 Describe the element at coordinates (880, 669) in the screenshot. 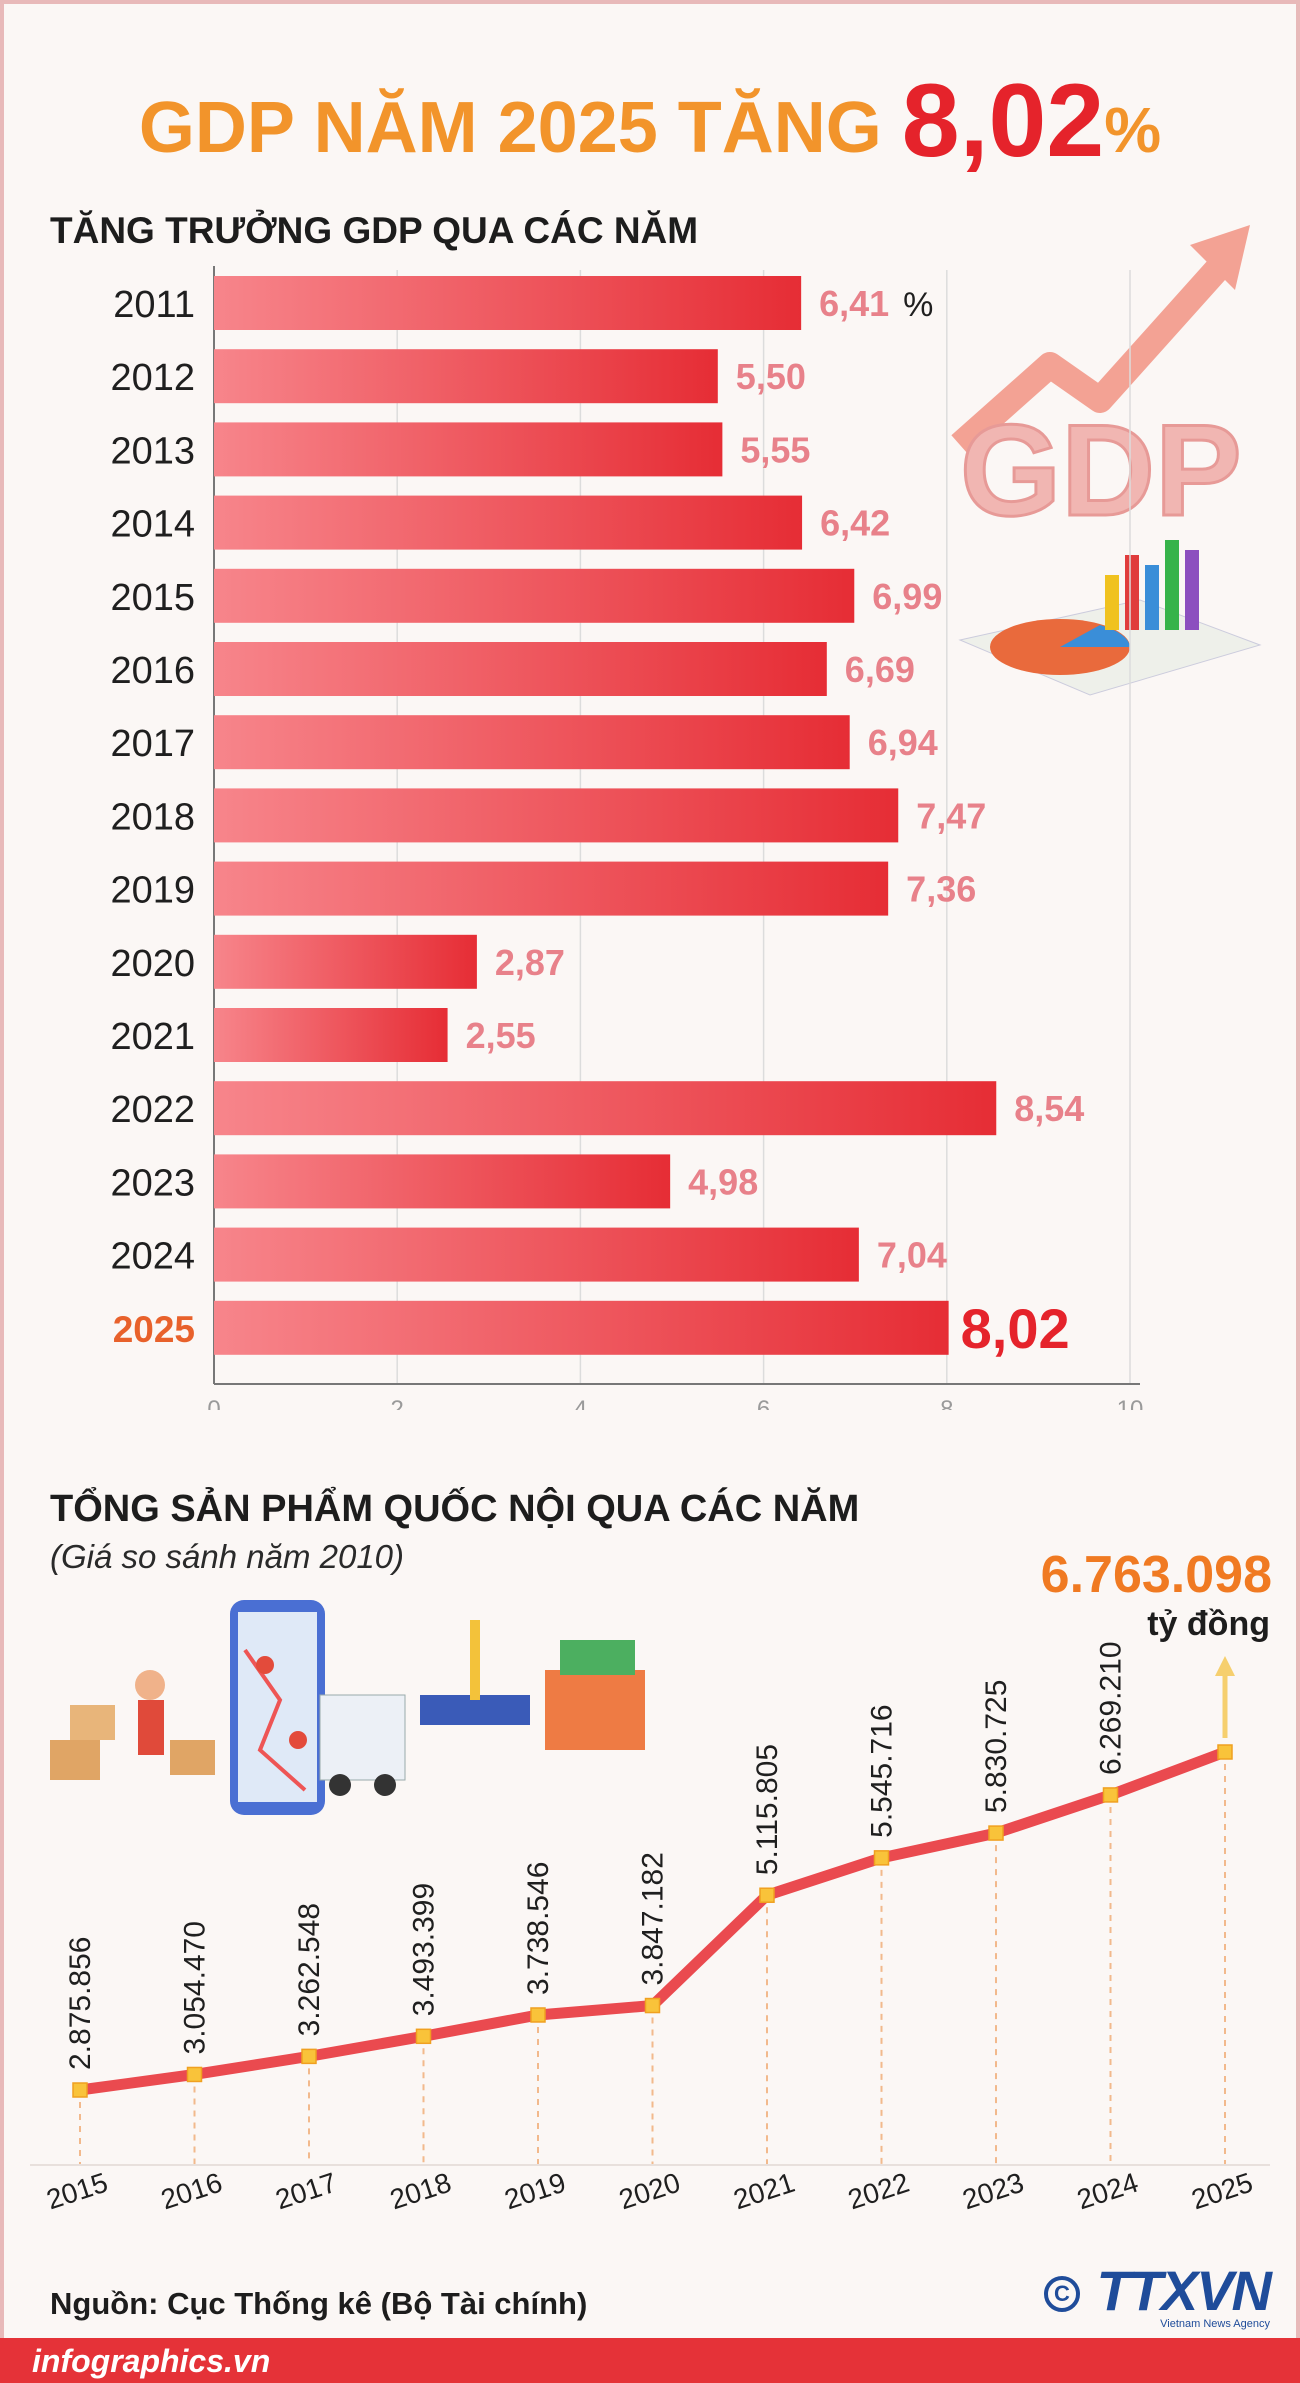

I see `bar-value-label: 6,69` at that location.